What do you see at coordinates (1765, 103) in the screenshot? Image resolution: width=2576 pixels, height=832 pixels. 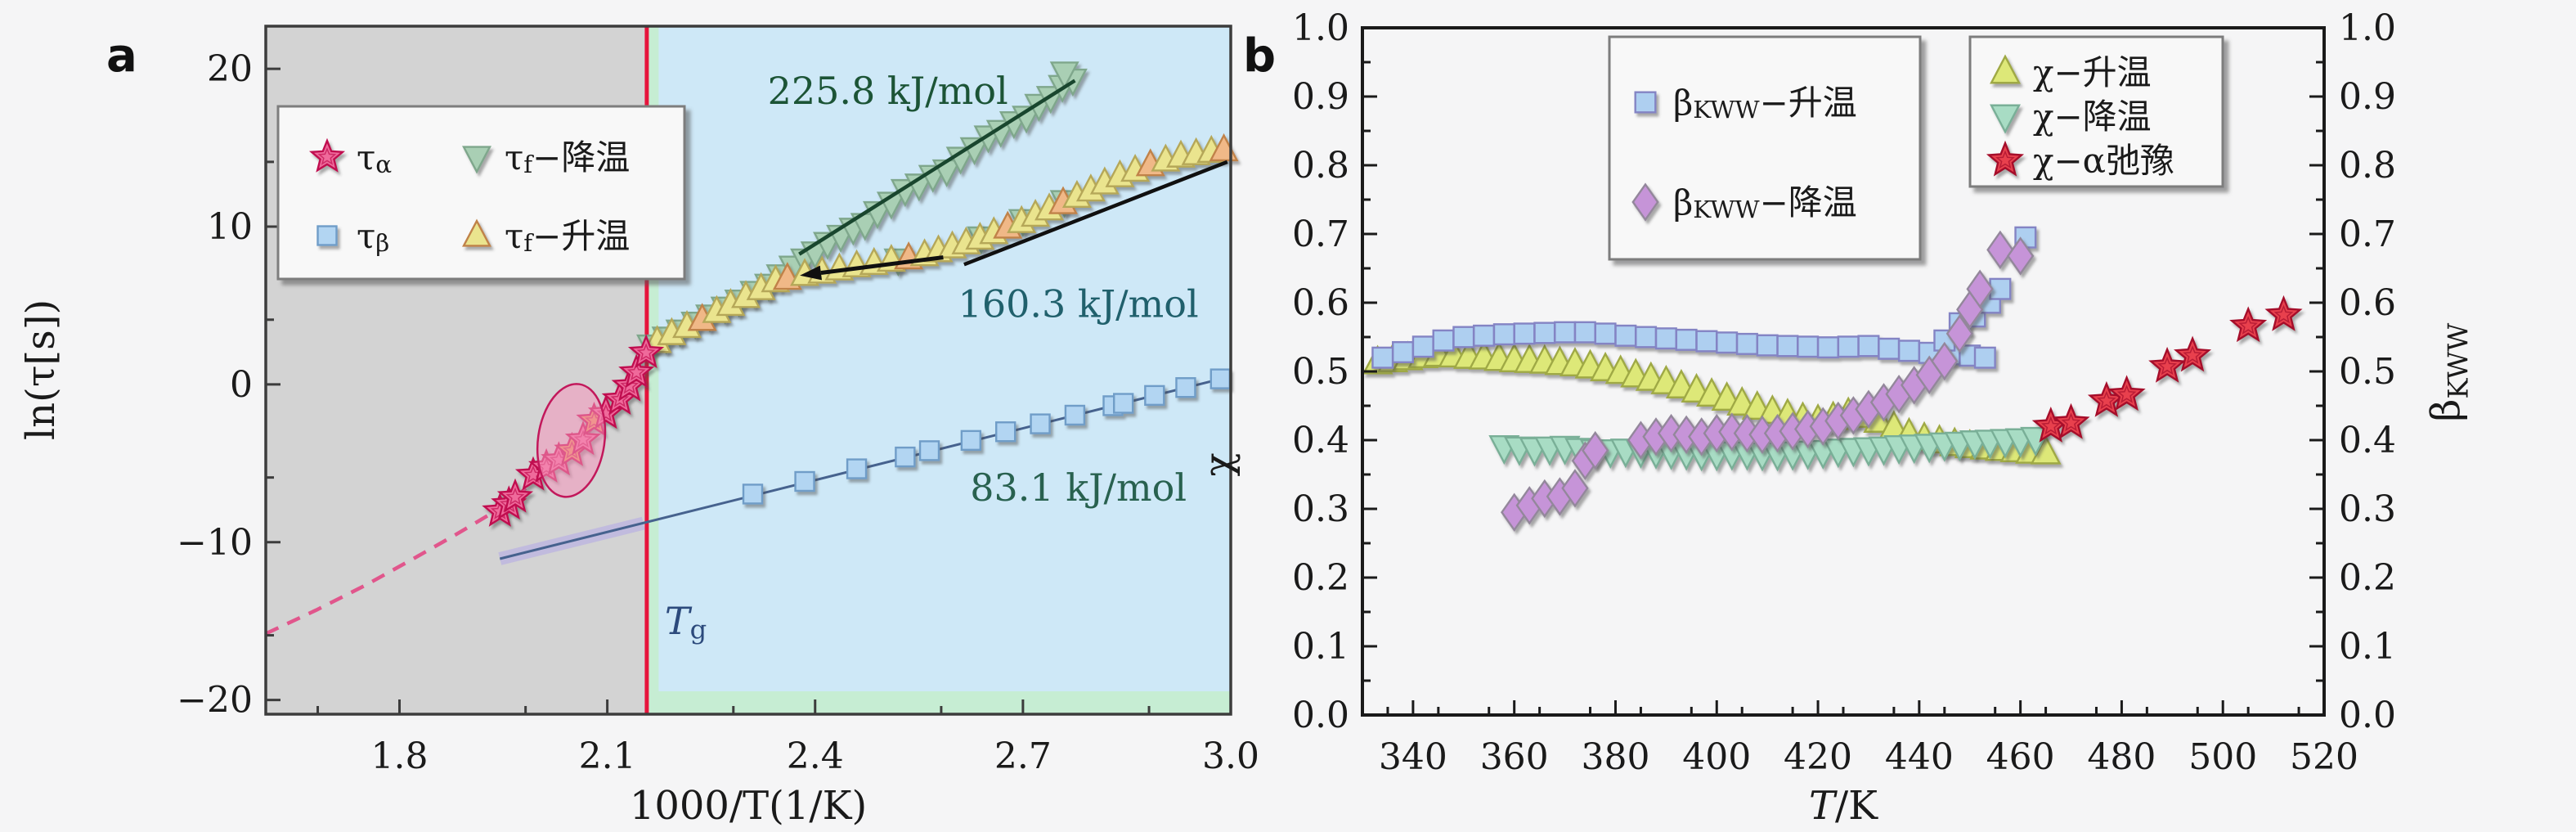 I see `legend-label: βKWW−升温` at bounding box center [1765, 103].